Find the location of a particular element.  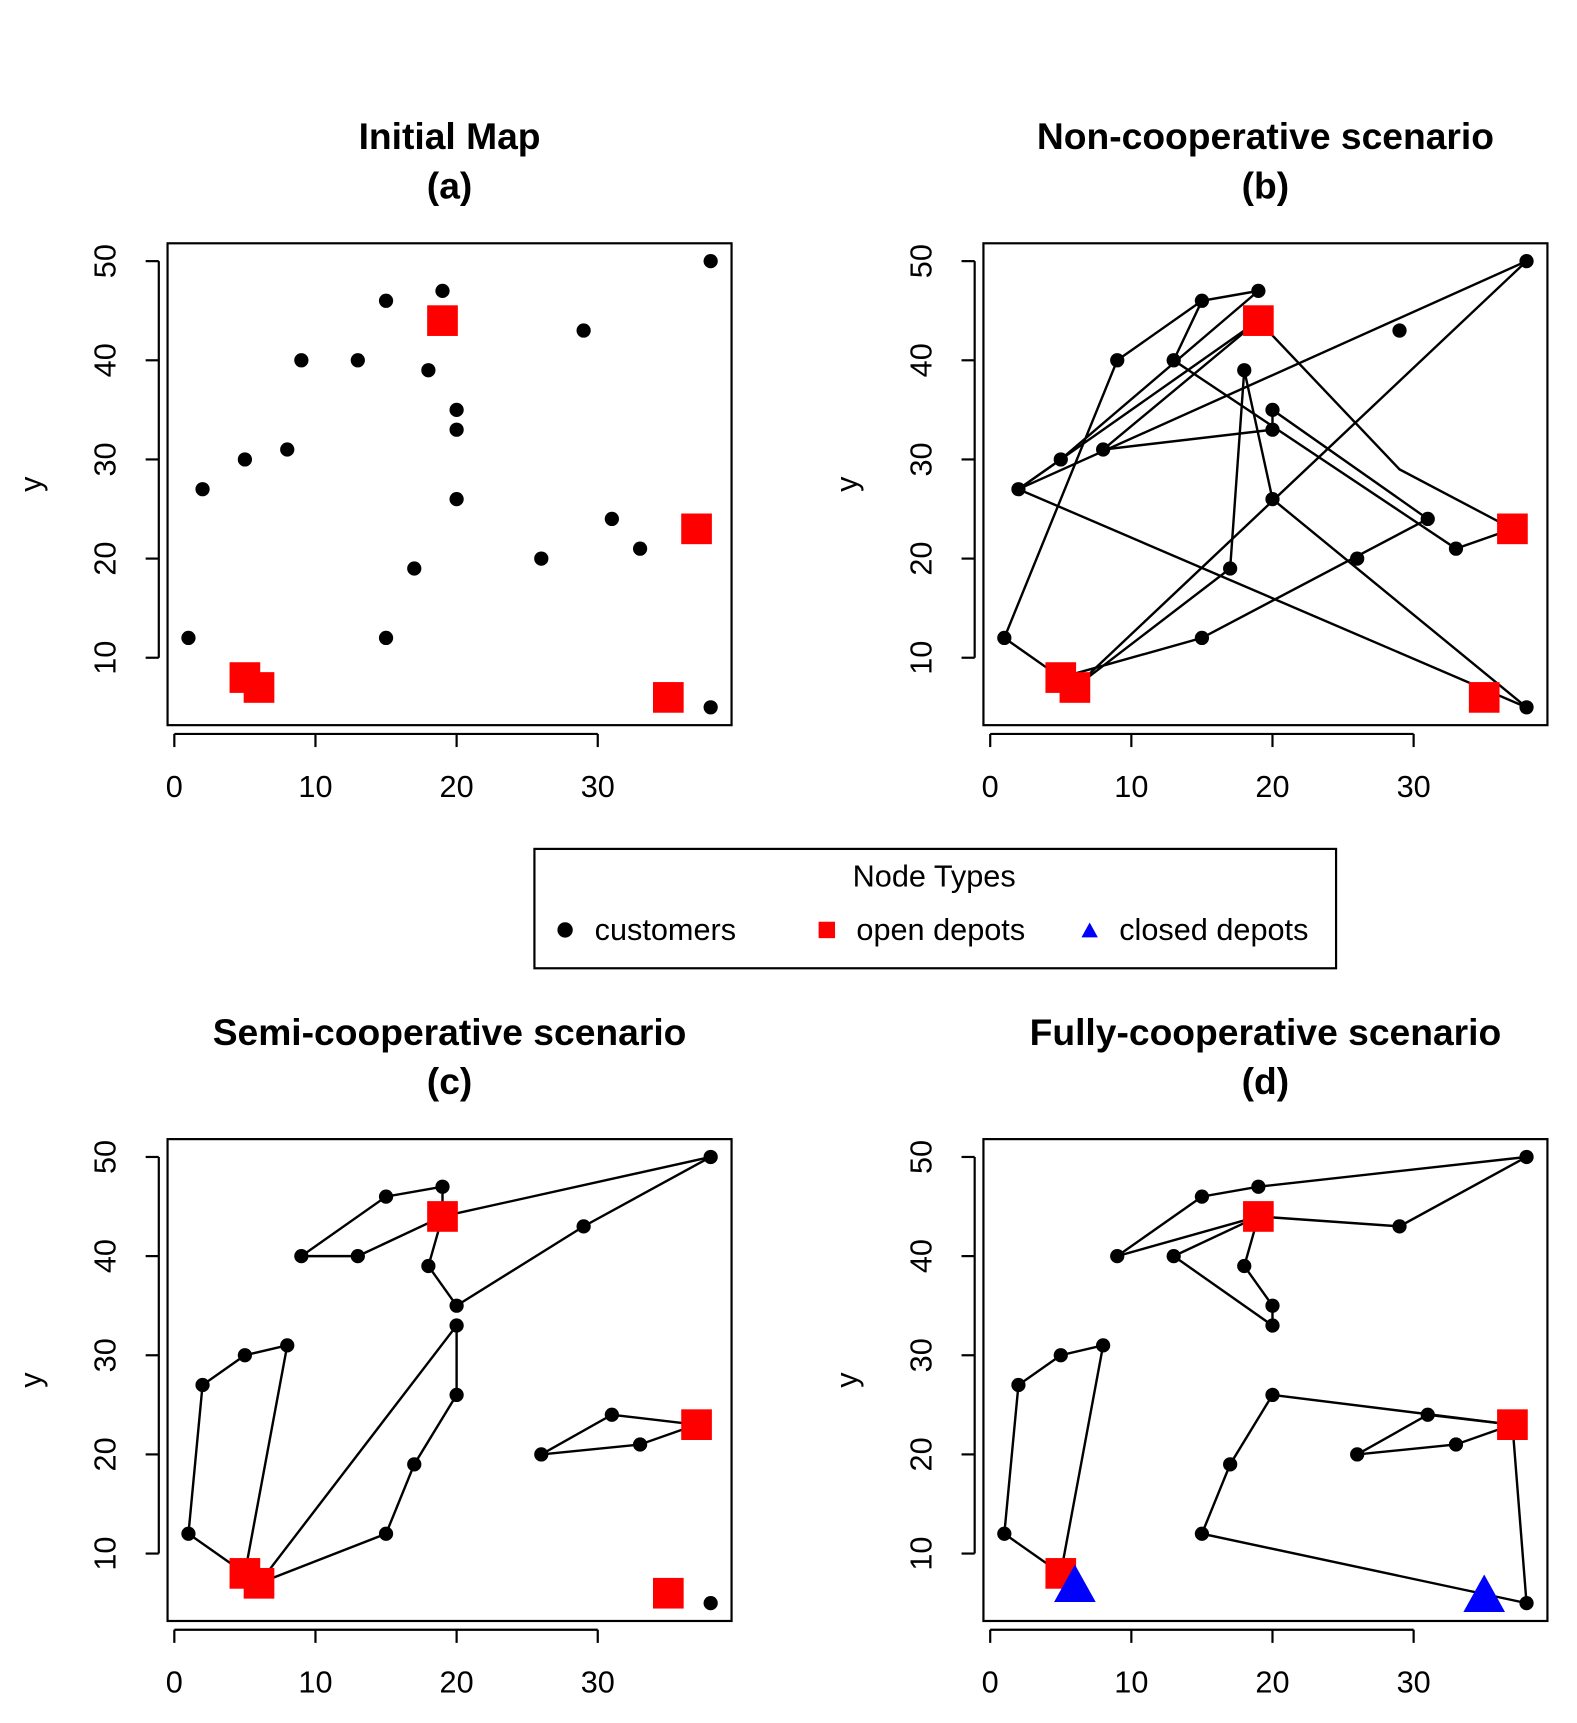

panel-title: Fully-cooperative scenario is located at coordinates (1266, 1032).